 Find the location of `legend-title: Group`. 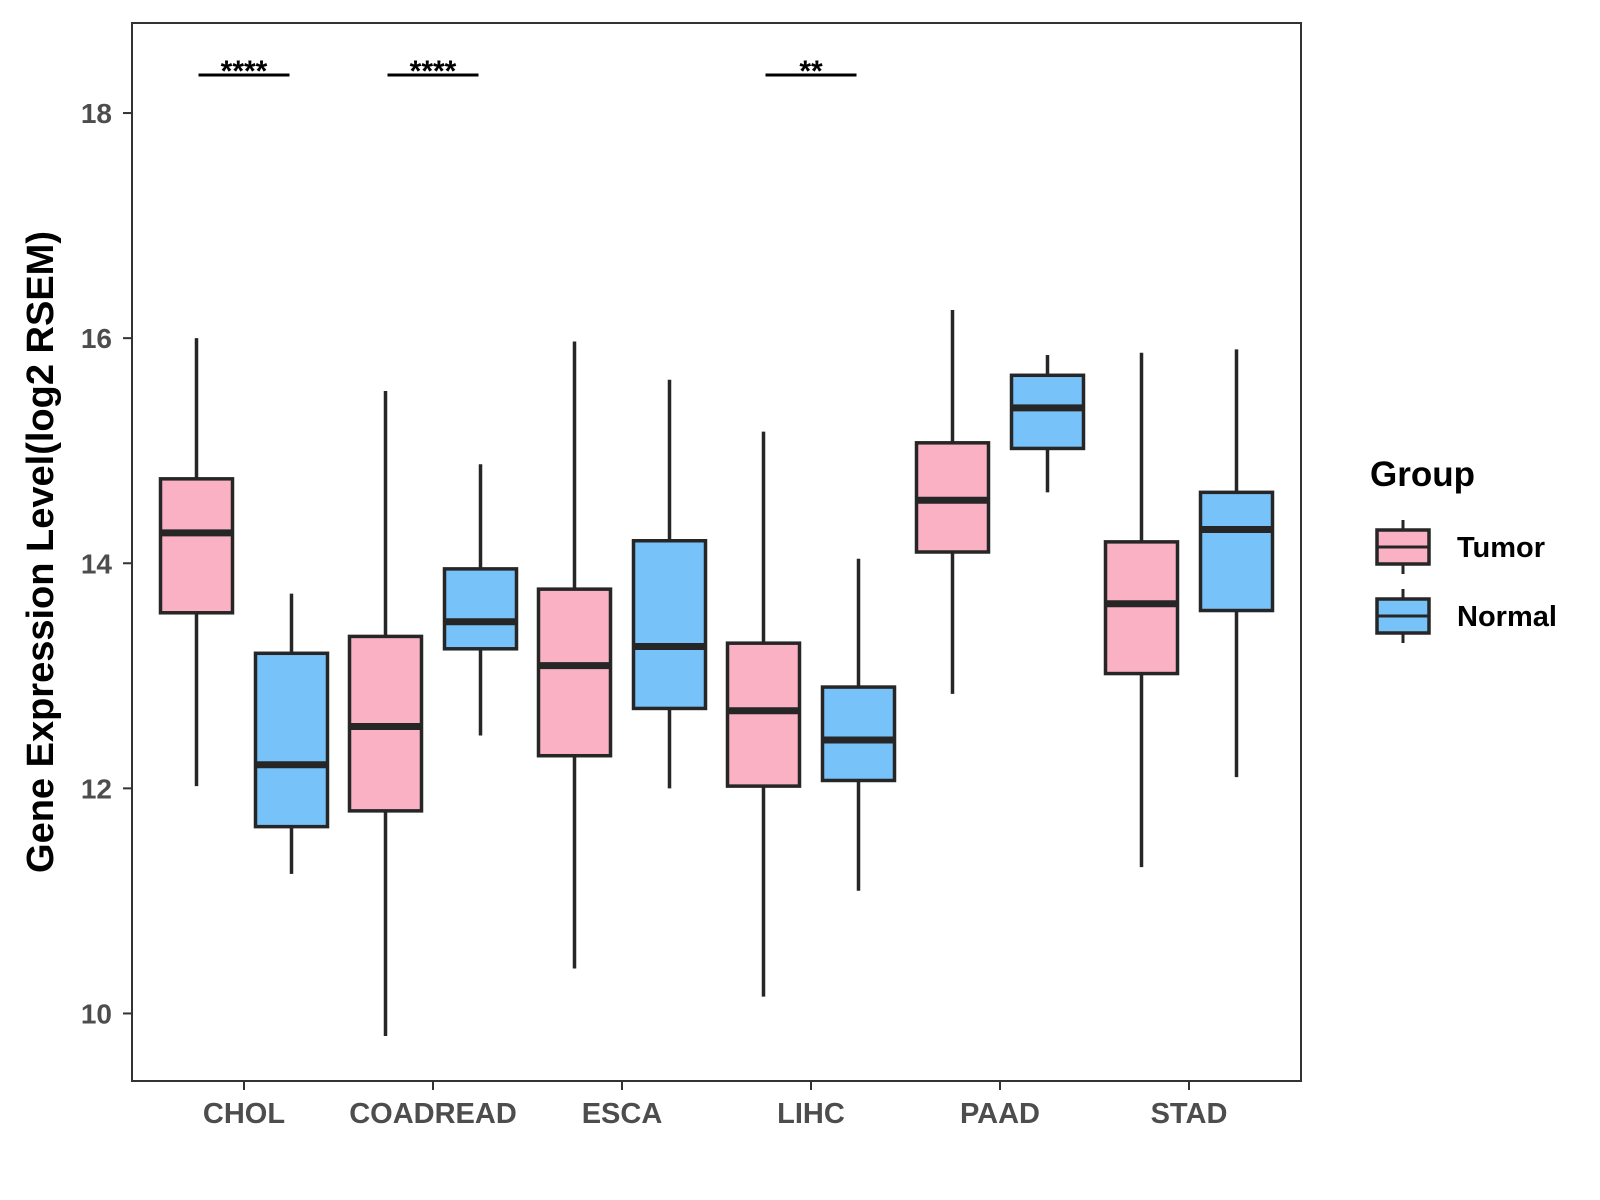

legend-title: Group is located at coordinates (1422, 474).